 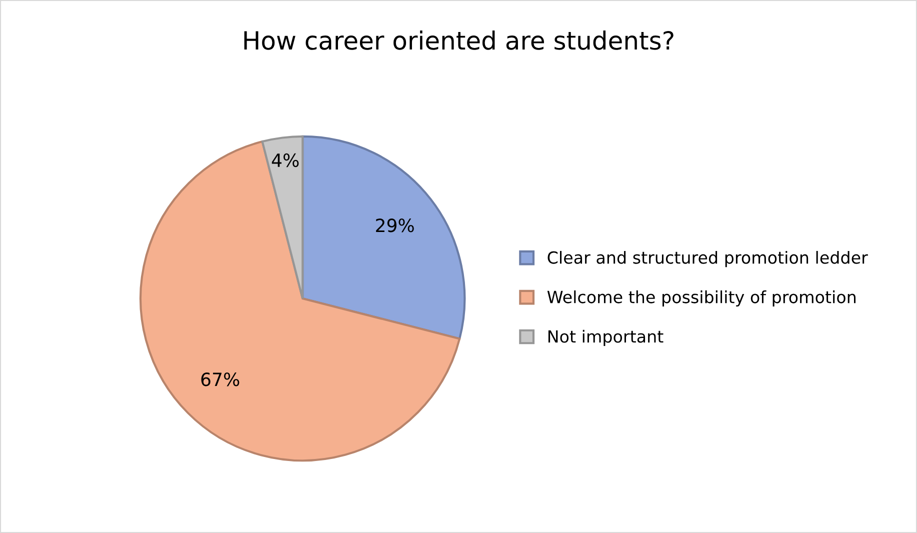 I want to click on data-label: 67%, so click(x=220, y=379).